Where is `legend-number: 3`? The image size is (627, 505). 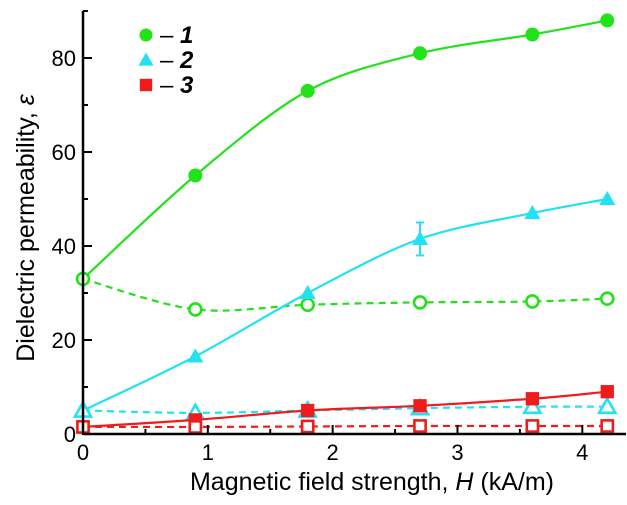 legend-number: 3 is located at coordinates (187, 85).